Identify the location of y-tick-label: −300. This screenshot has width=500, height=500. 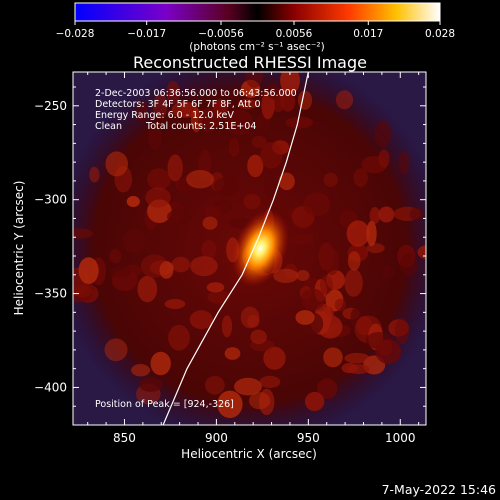
(50, 200).